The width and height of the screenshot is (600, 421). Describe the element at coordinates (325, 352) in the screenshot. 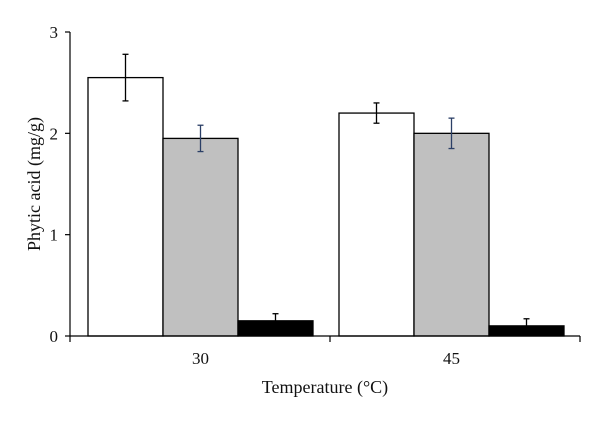

I see `x-axis-ticks: 30 45` at that location.